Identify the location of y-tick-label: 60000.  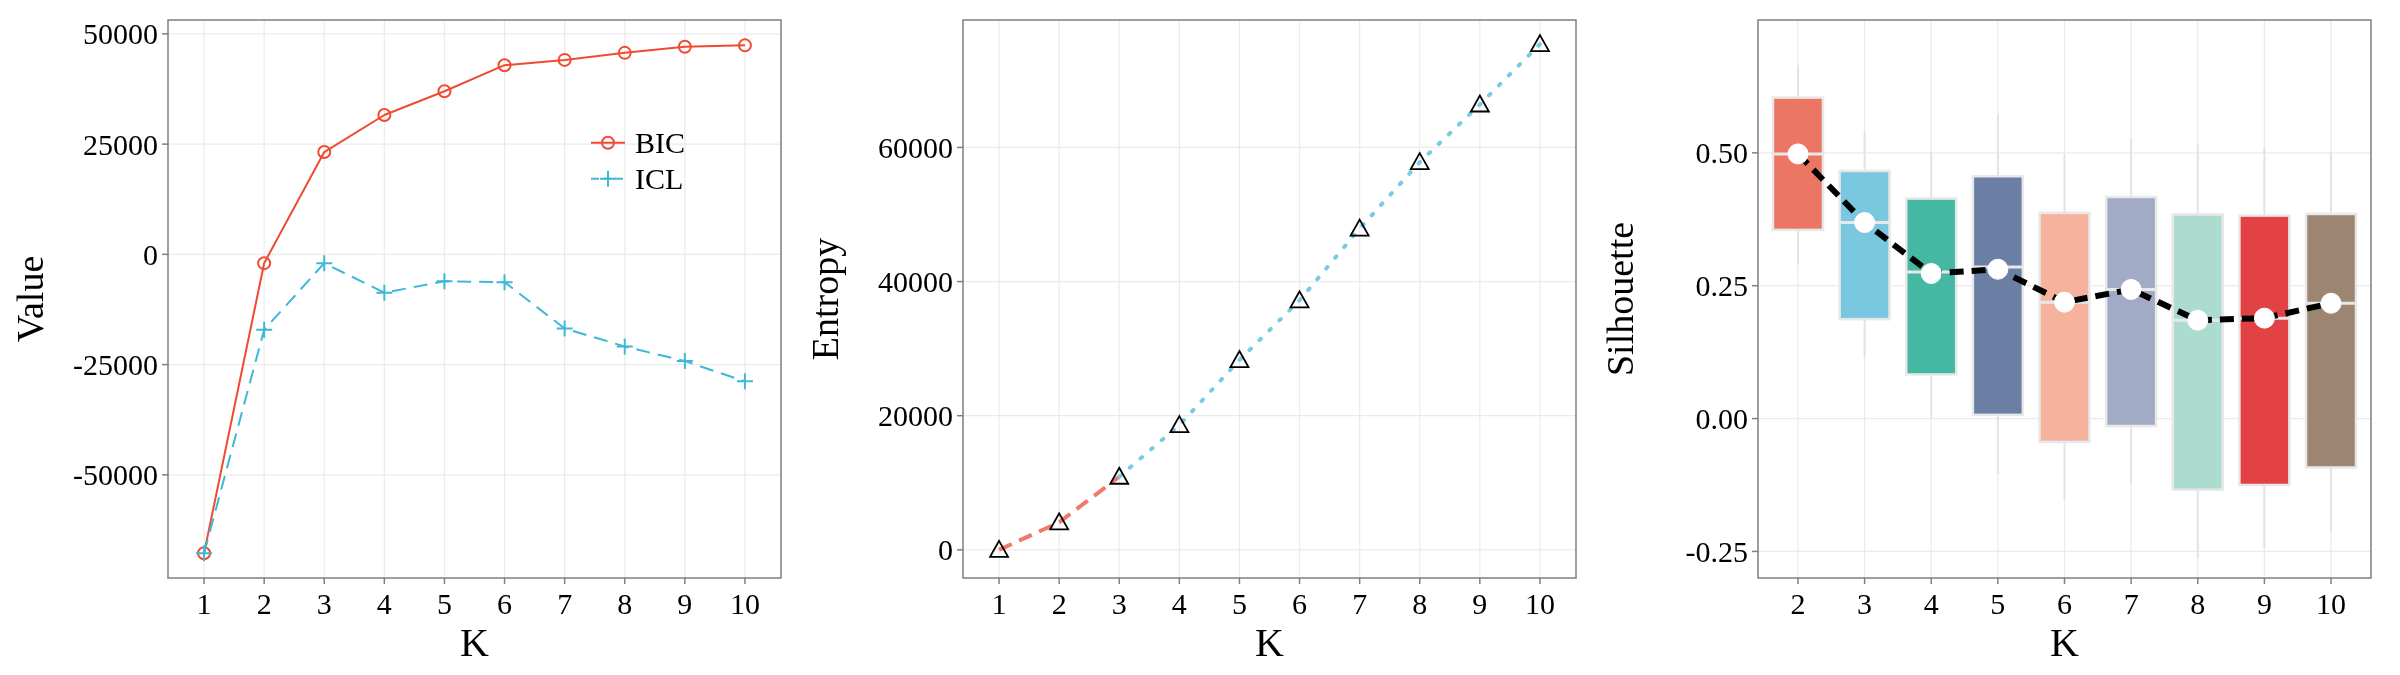
(915, 147).